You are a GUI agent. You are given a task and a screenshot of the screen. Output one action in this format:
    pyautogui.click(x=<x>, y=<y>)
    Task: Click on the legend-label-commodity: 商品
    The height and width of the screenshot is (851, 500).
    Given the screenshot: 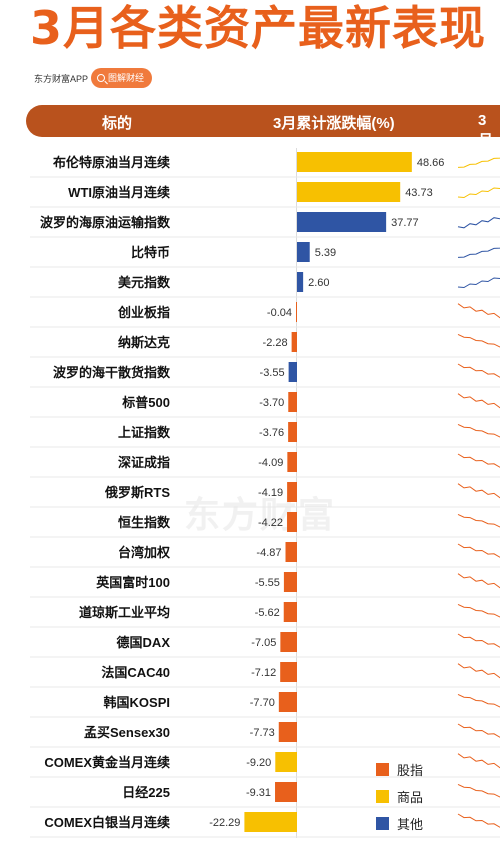 What is the action you would take?
    pyautogui.click(x=410, y=797)
    